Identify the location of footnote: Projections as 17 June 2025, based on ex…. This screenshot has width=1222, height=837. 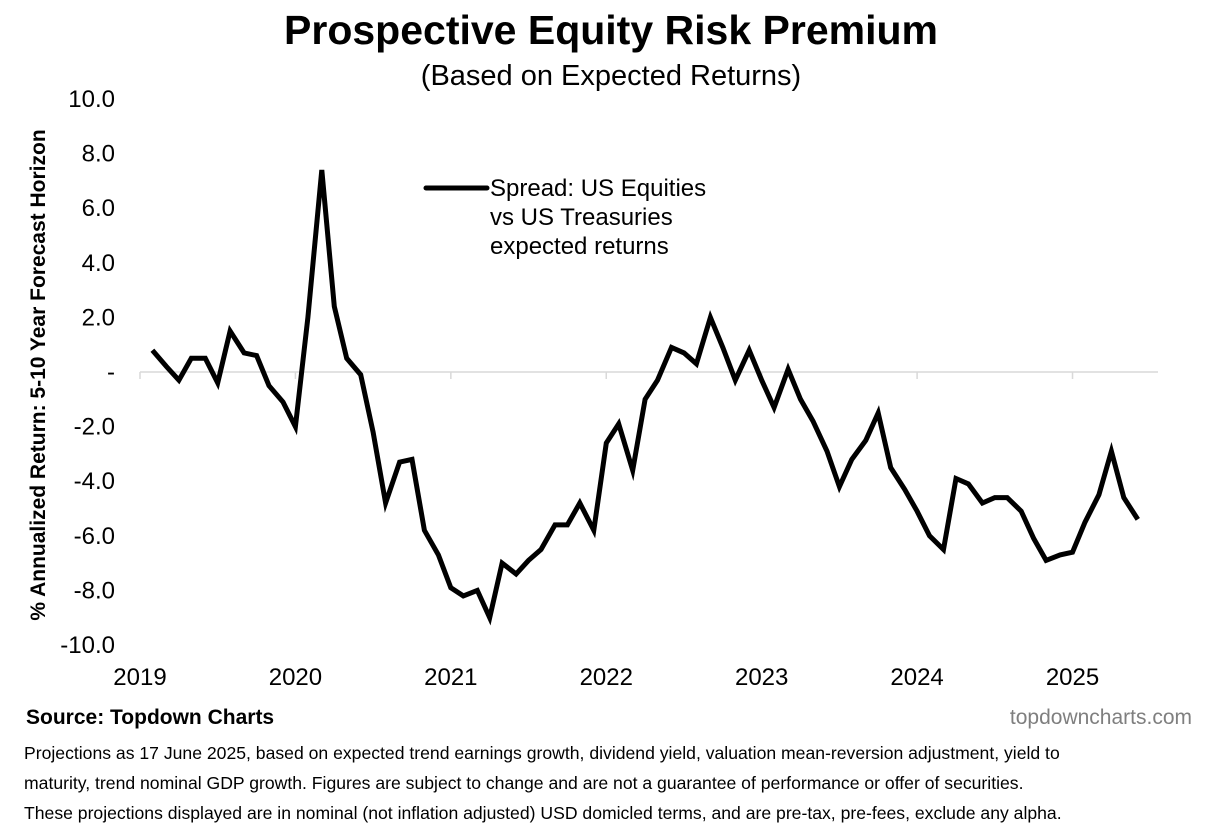
(619, 783).